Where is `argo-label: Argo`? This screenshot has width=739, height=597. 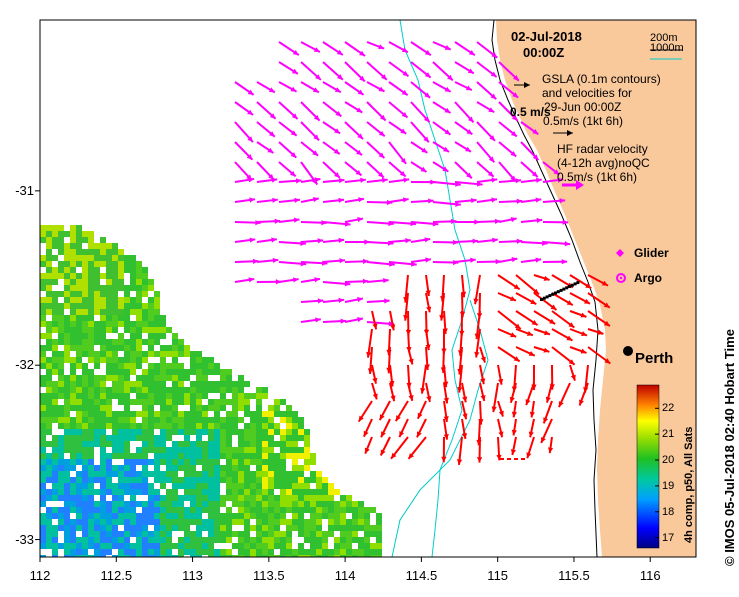 argo-label: Argo is located at coordinates (648, 278).